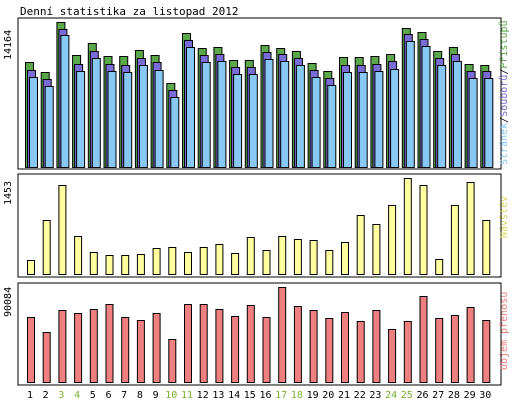 The height and width of the screenshot is (409, 517). Describe the element at coordinates (8, 45) in the screenshot. I see `hits-max-label: 14164` at that location.